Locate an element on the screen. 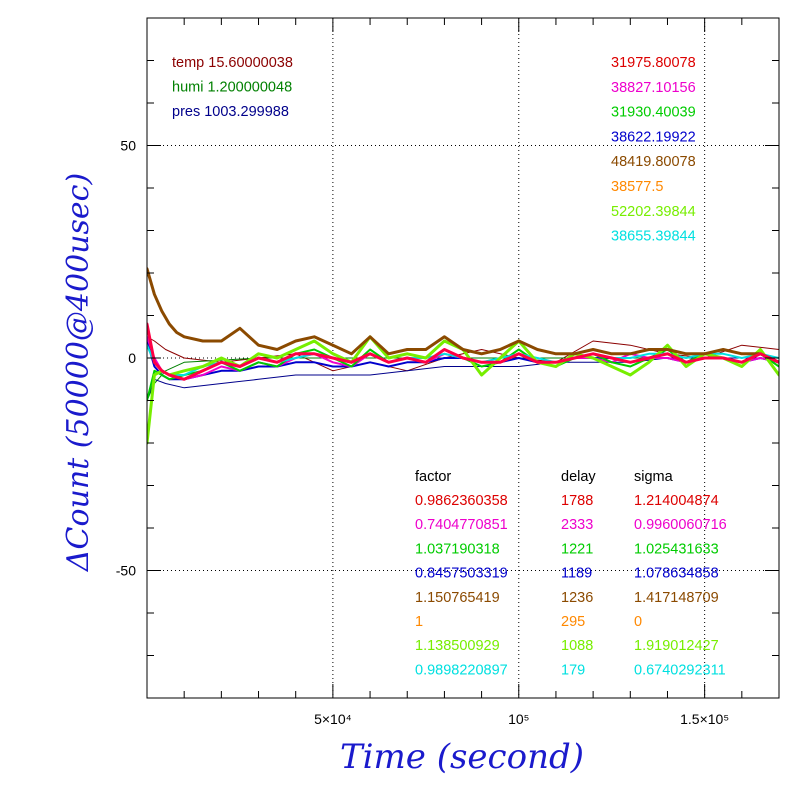  table-cell: 1.214004874 is located at coordinates (676, 501).